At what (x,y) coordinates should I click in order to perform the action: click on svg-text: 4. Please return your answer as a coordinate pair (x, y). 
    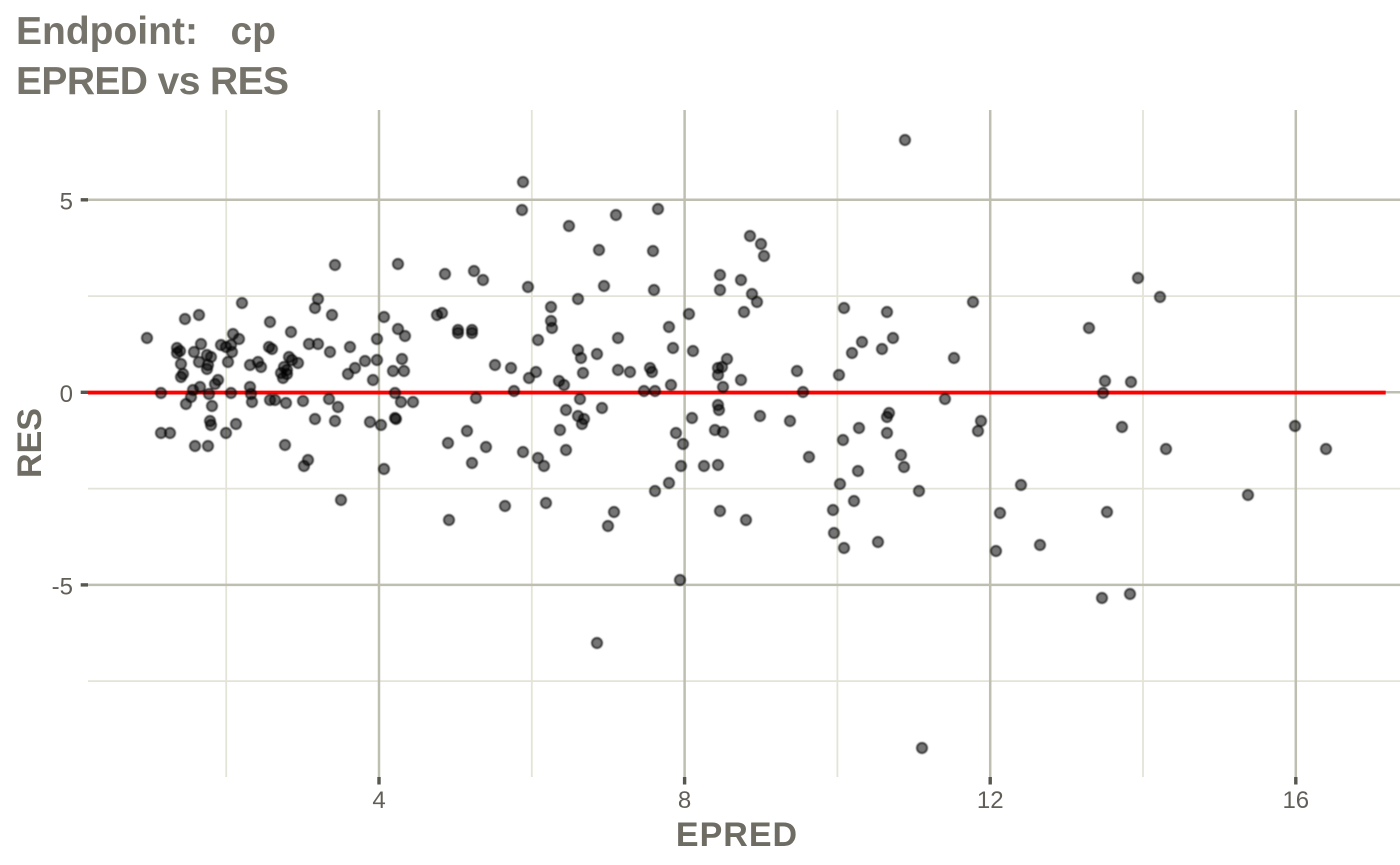
    Looking at the image, I should click on (378, 800).